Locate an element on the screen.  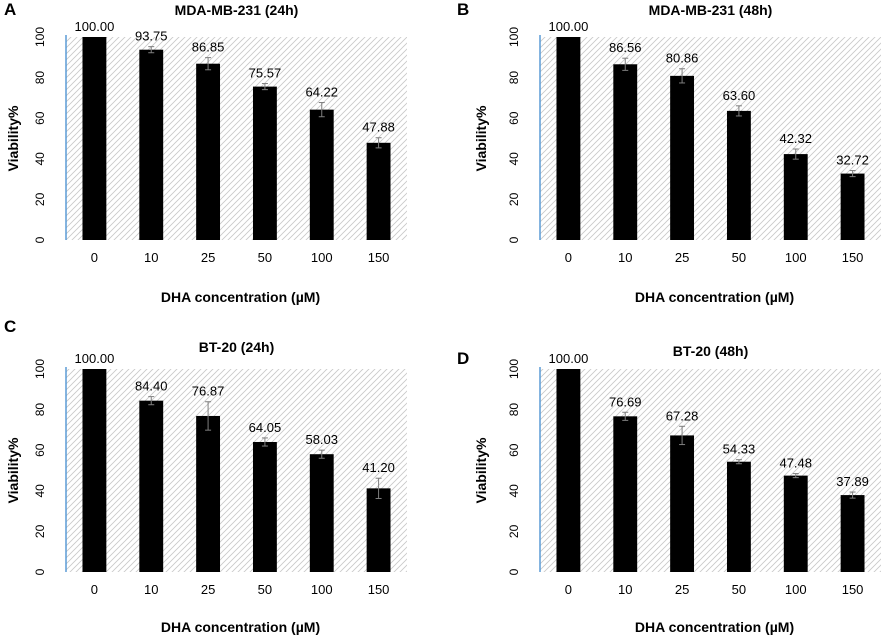
data-label: 64.05 is located at coordinates (265, 427).